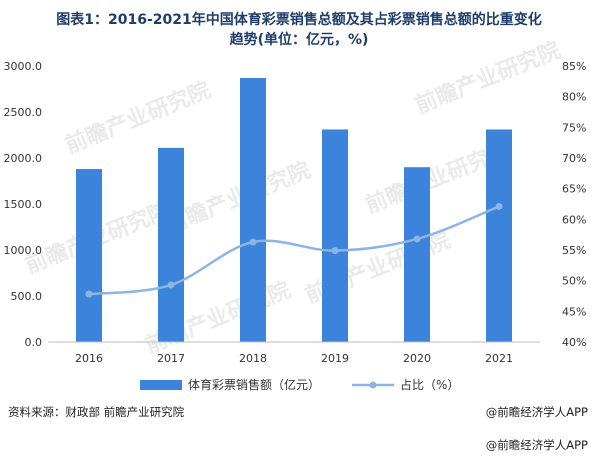  I want to click on brand-credit: @前瞻经济学人APP, so click(537, 412).